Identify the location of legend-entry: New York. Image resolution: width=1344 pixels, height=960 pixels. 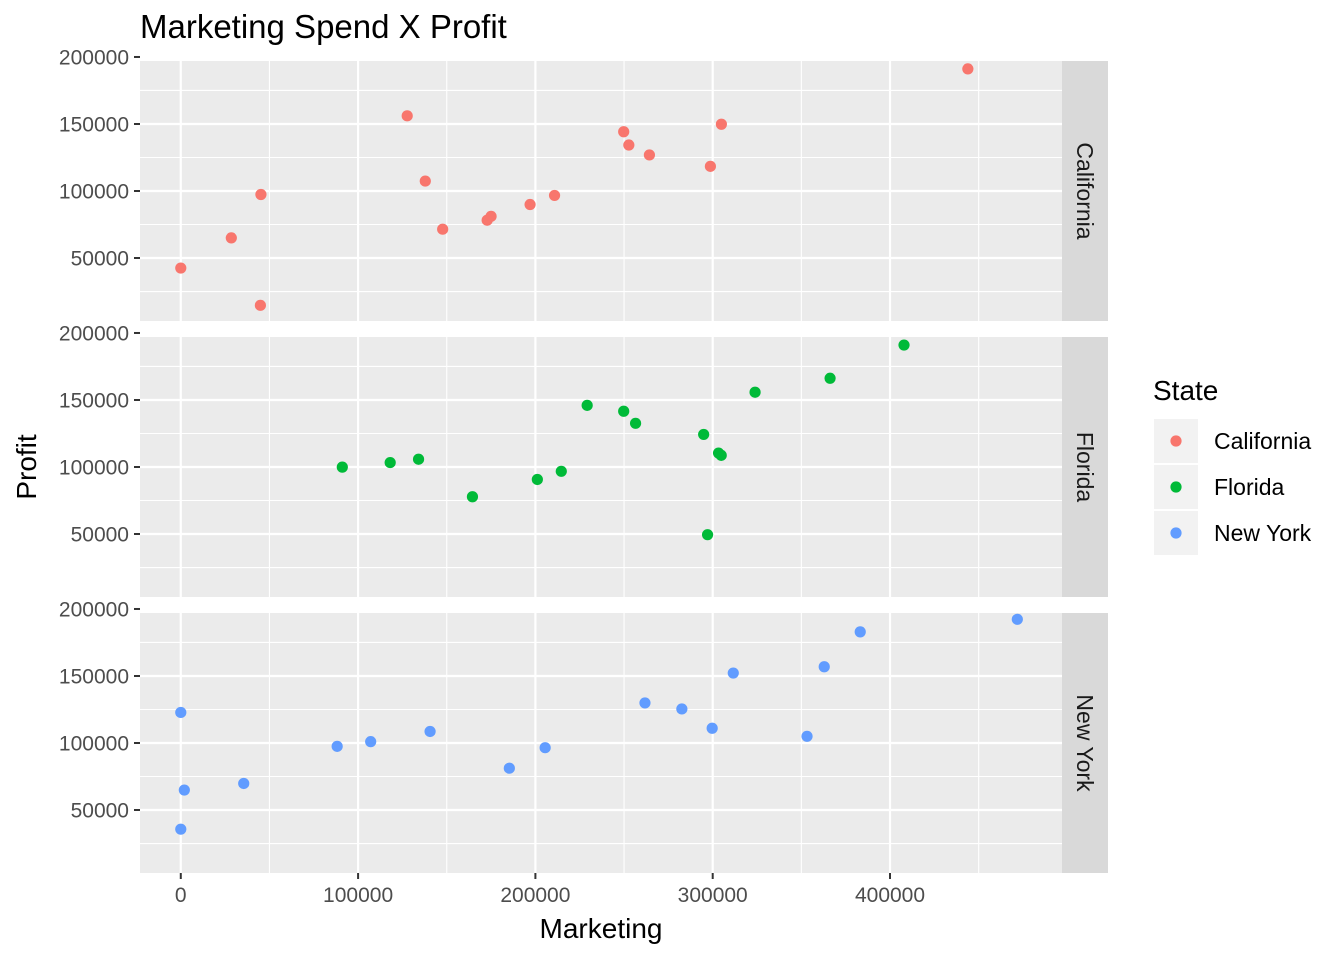
(1233, 533).